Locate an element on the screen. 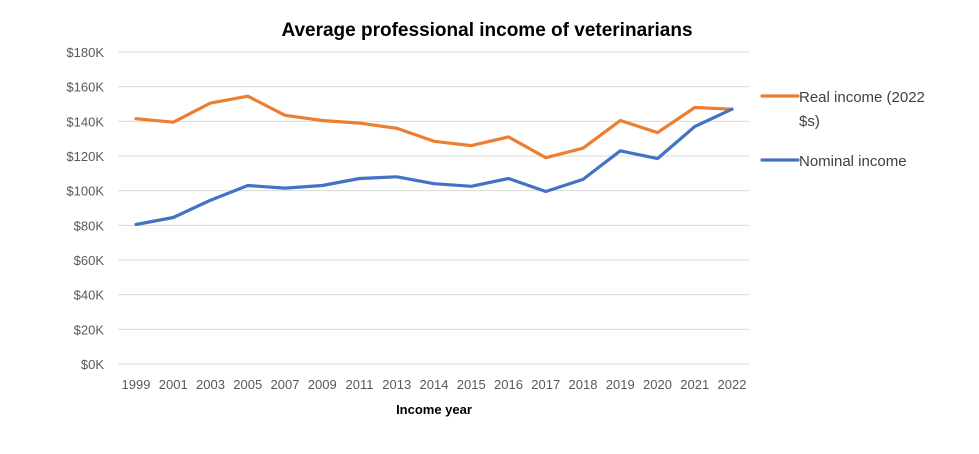 Image resolution: width=979 pixels, height=454 pixels. legend-label: Nominal income is located at coordinates (853, 161).